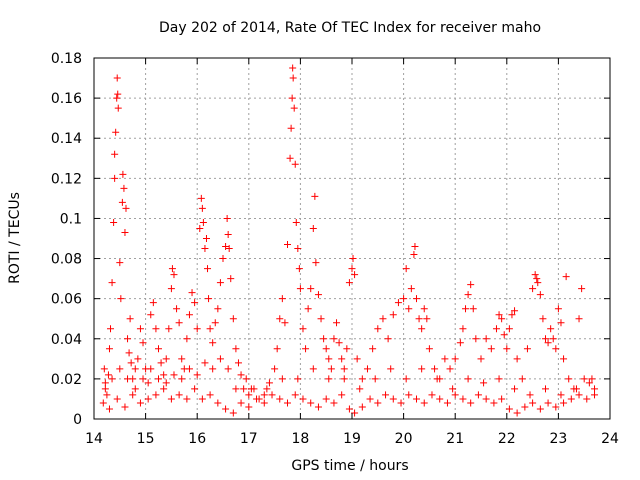  Describe the element at coordinates (352, 439) in the screenshot. I see `x-tick-label: 19` at that location.